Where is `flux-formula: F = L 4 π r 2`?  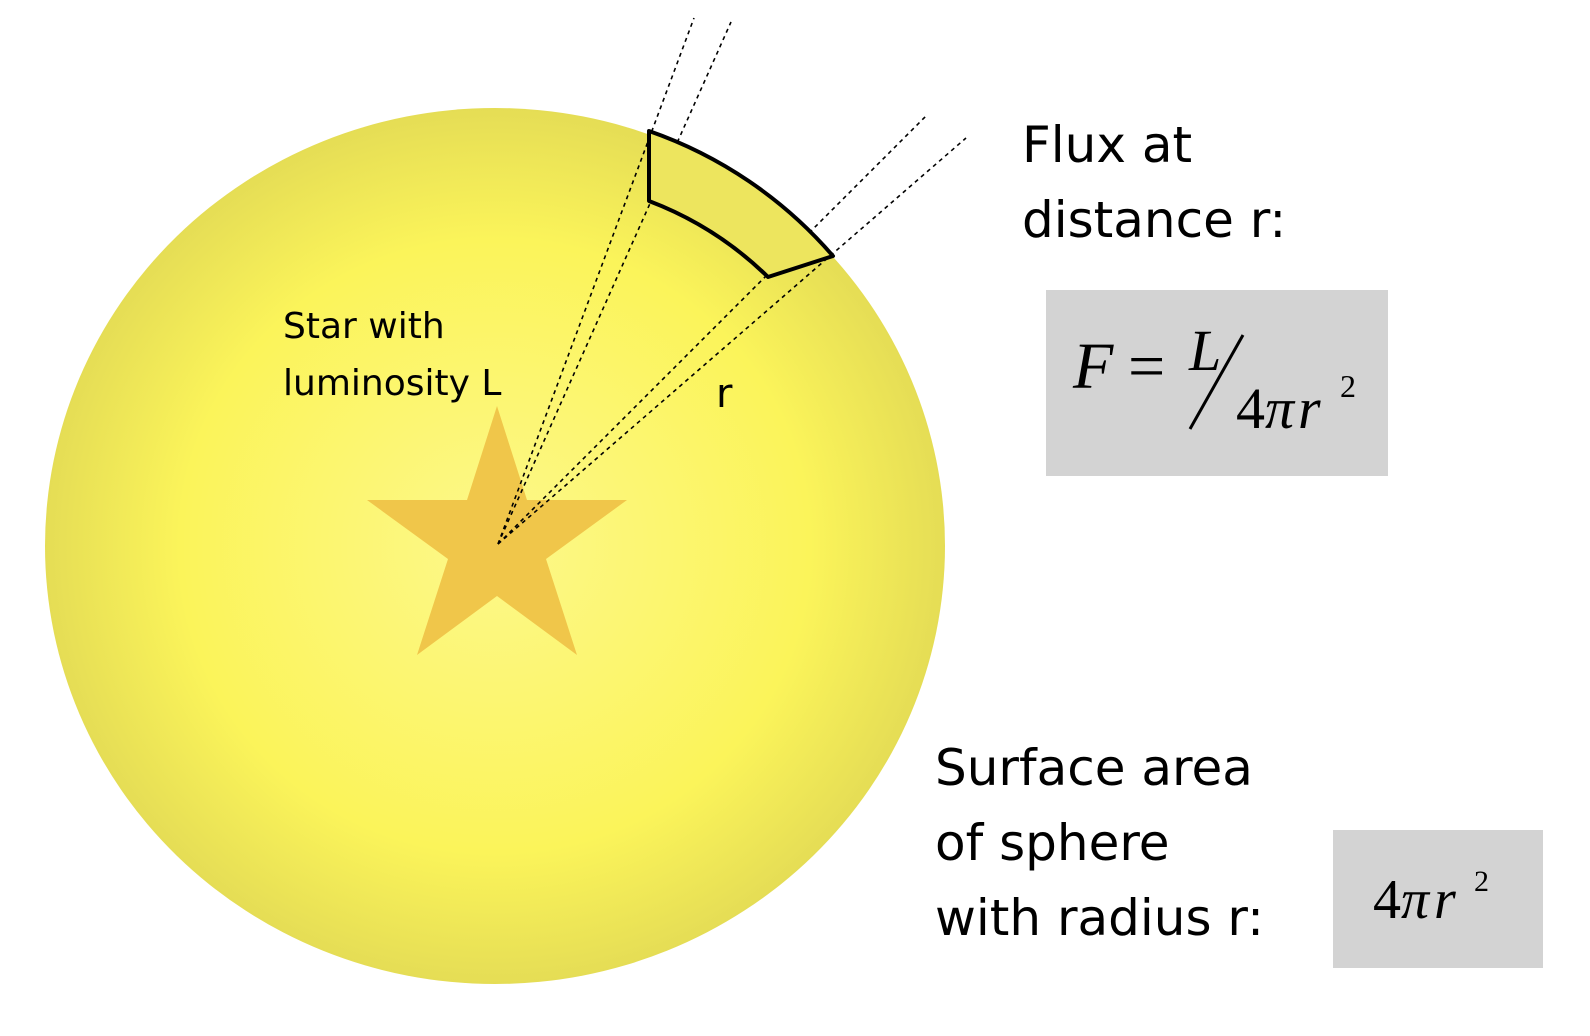 flux-formula: F = L 4 π r 2 is located at coordinates (1214, 379).